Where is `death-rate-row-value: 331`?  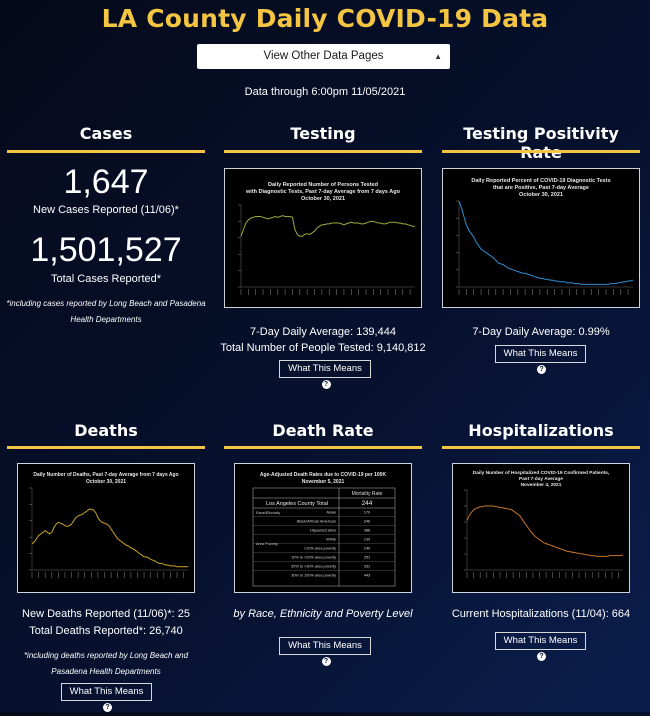 death-rate-row-value: 331 is located at coordinates (367, 567).